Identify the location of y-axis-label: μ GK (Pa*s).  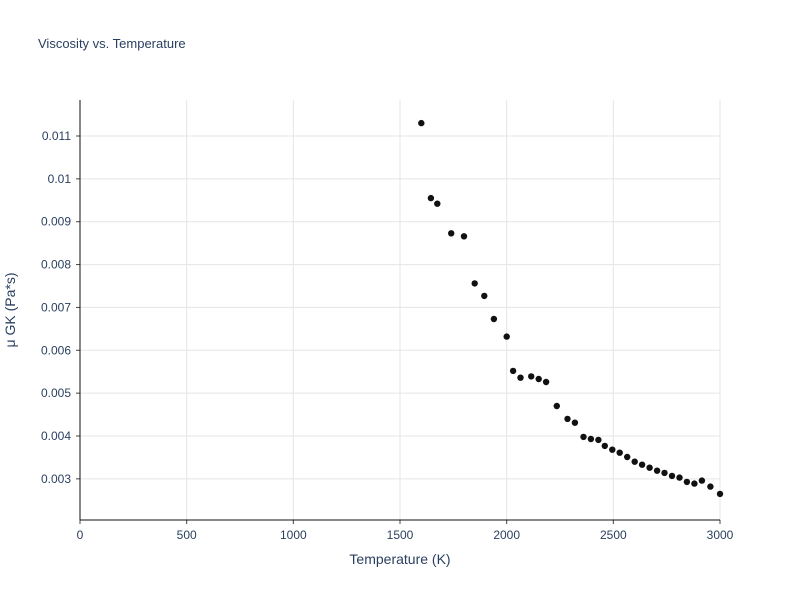
(10, 310).